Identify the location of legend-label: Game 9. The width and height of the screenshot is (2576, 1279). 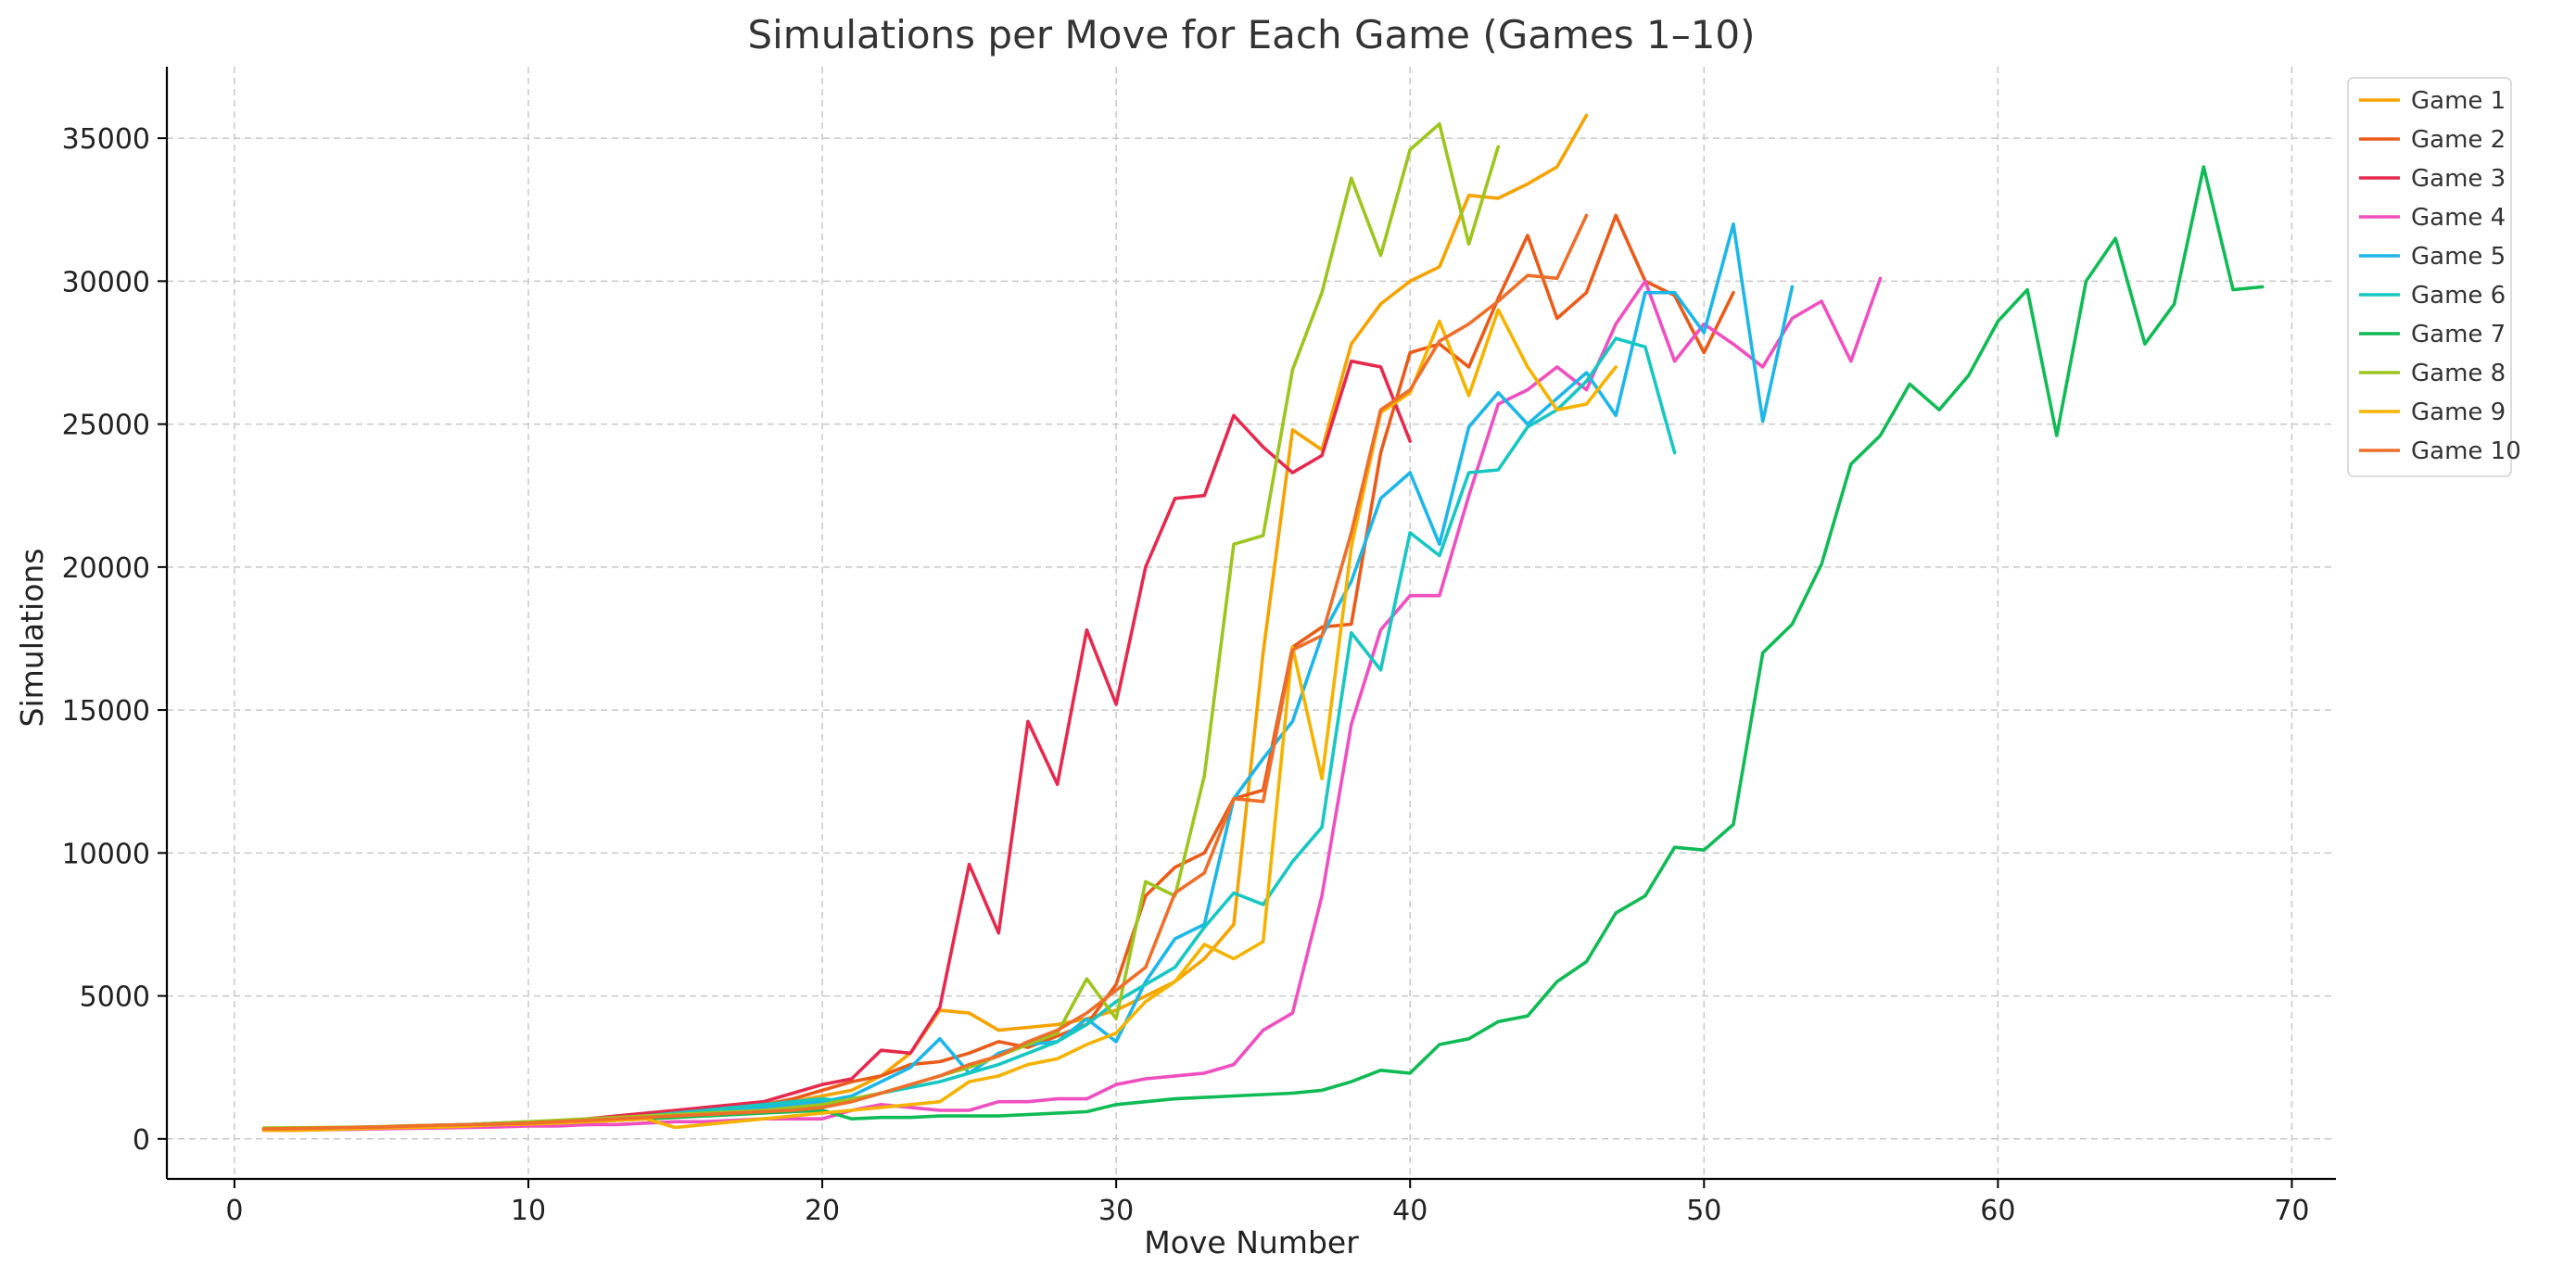
(2458, 412).